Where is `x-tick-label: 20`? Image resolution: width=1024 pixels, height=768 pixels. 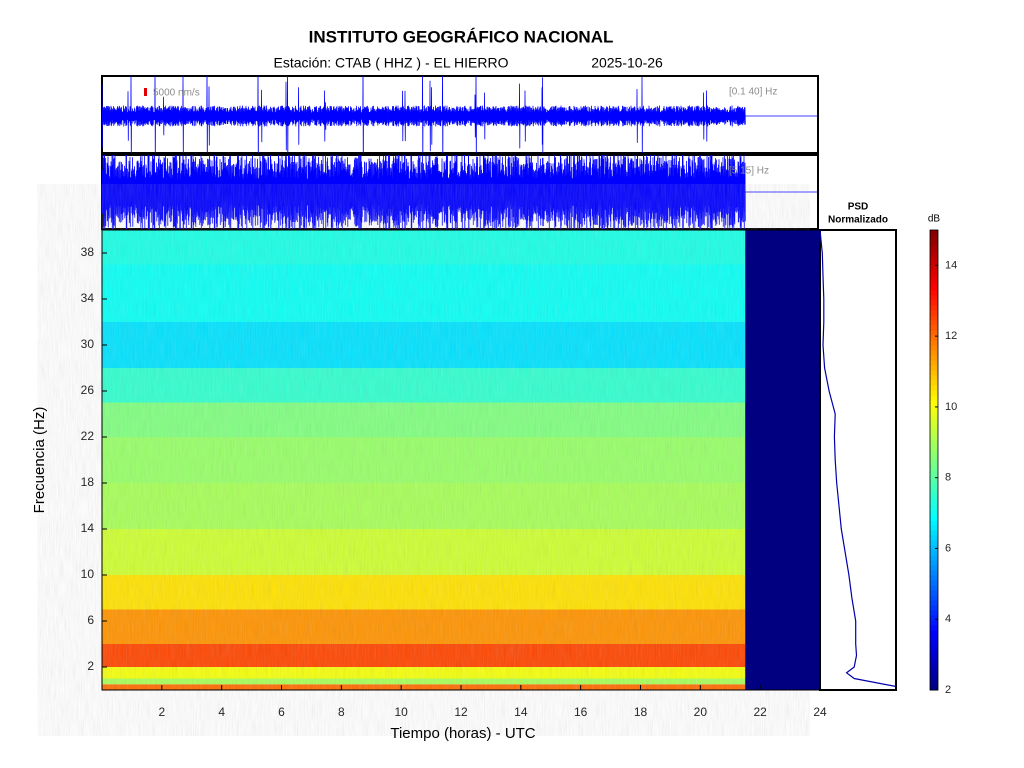 x-tick-label: 20 is located at coordinates (701, 712).